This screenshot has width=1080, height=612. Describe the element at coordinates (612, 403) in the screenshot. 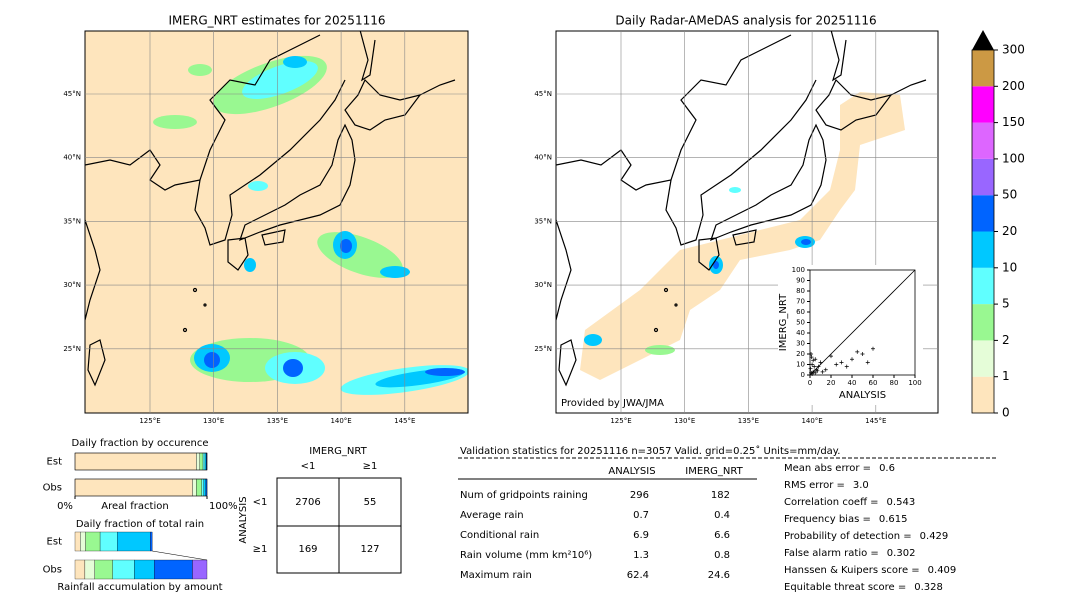

I see `credit: Provided by JWA/JMA` at that location.